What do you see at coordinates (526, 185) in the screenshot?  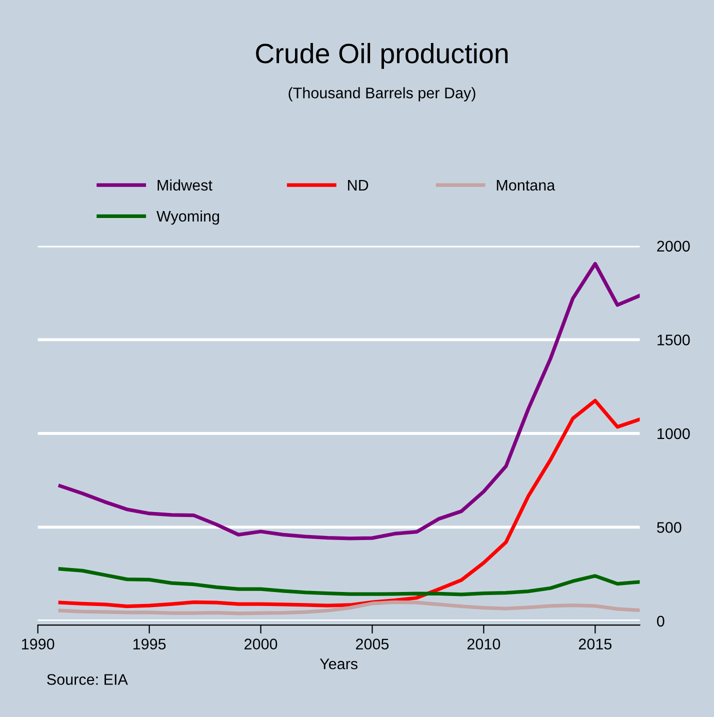 I see `legend-label: Montana` at bounding box center [526, 185].